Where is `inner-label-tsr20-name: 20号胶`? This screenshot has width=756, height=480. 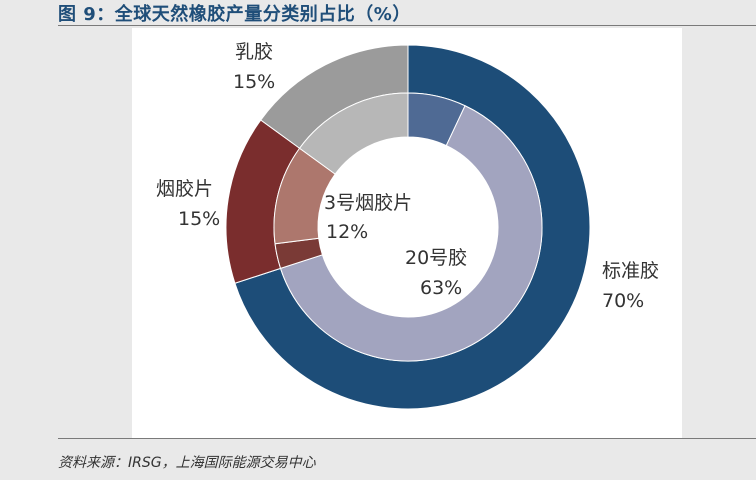 inner-label-tsr20-name: 20号胶 is located at coordinates (436, 258).